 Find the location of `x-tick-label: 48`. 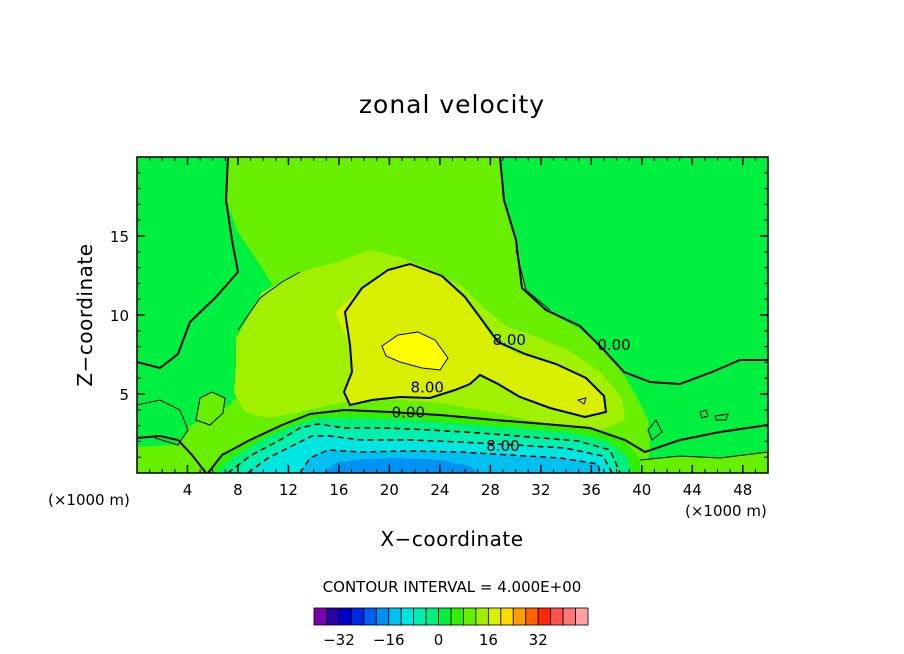

x-tick-label: 48 is located at coordinates (742, 490).